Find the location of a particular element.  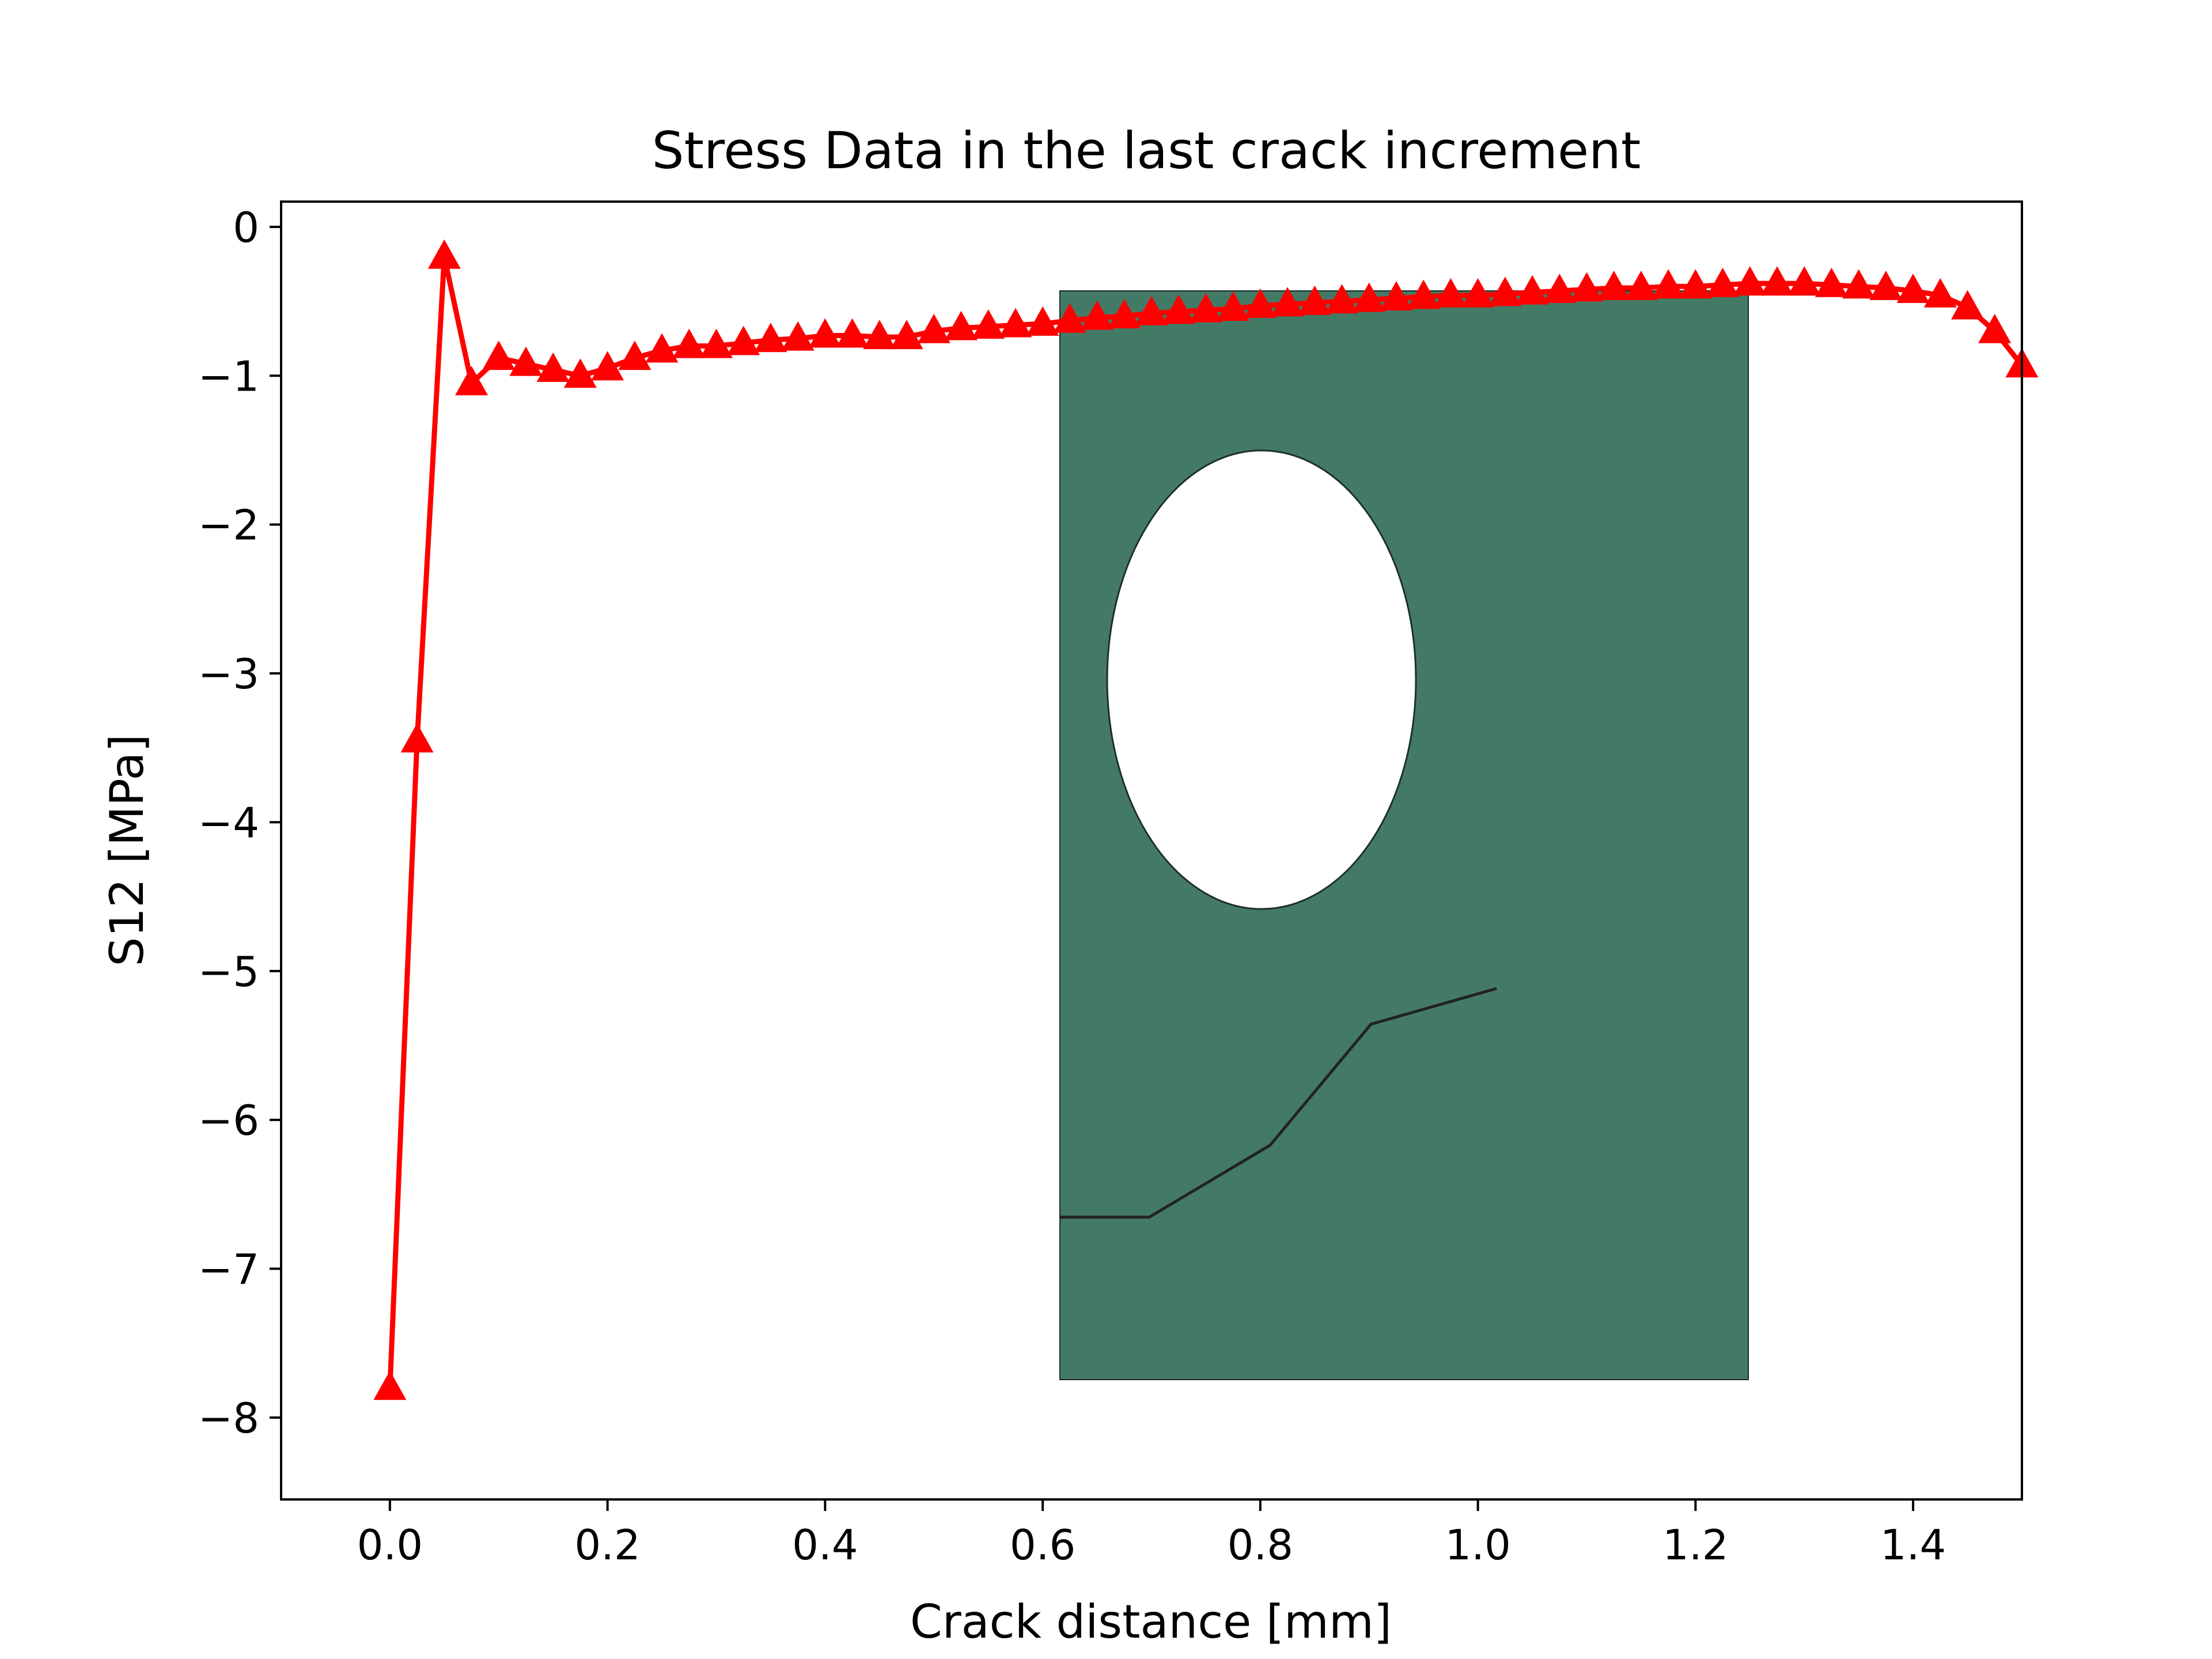

y-tick-label: −4 is located at coordinates (228, 822).